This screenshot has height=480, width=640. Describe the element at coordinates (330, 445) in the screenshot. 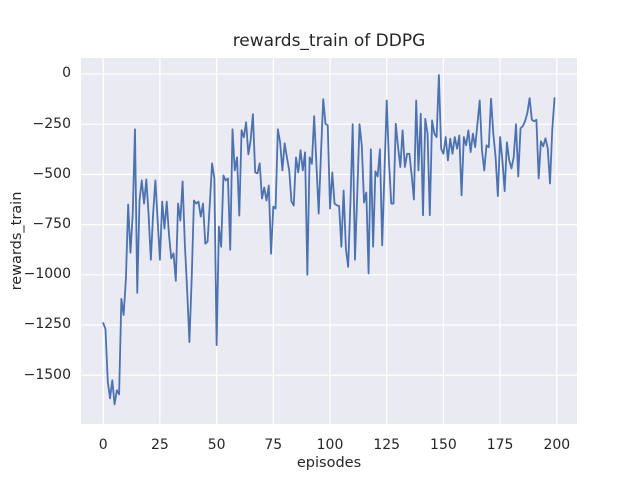

I see `x-tick-label: 100` at that location.